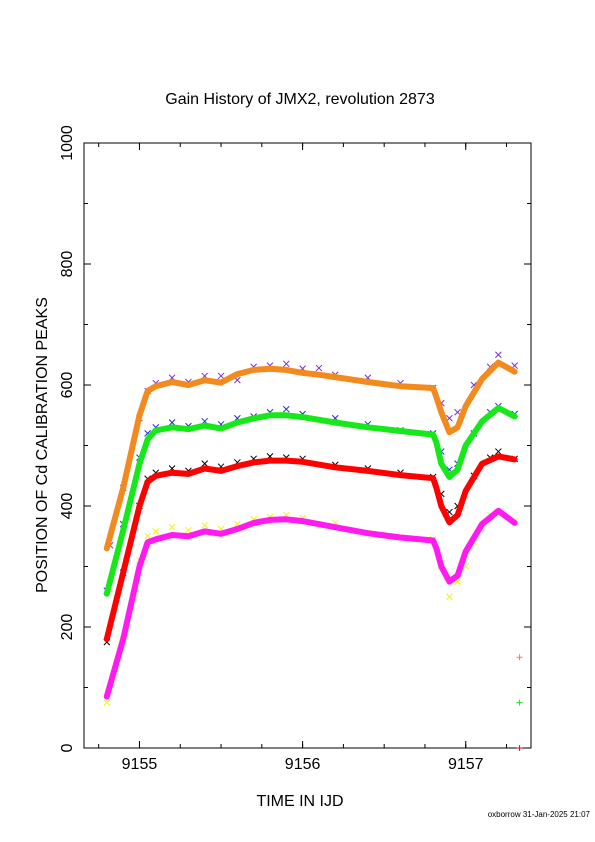  What do you see at coordinates (519, 702) in the screenshot?
I see `data-point-green` at bounding box center [519, 702].